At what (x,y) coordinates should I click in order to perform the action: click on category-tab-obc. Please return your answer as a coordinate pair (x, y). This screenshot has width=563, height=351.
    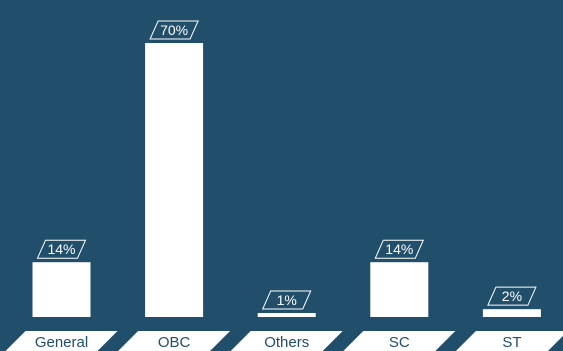
    Looking at the image, I should click on (174, 341).